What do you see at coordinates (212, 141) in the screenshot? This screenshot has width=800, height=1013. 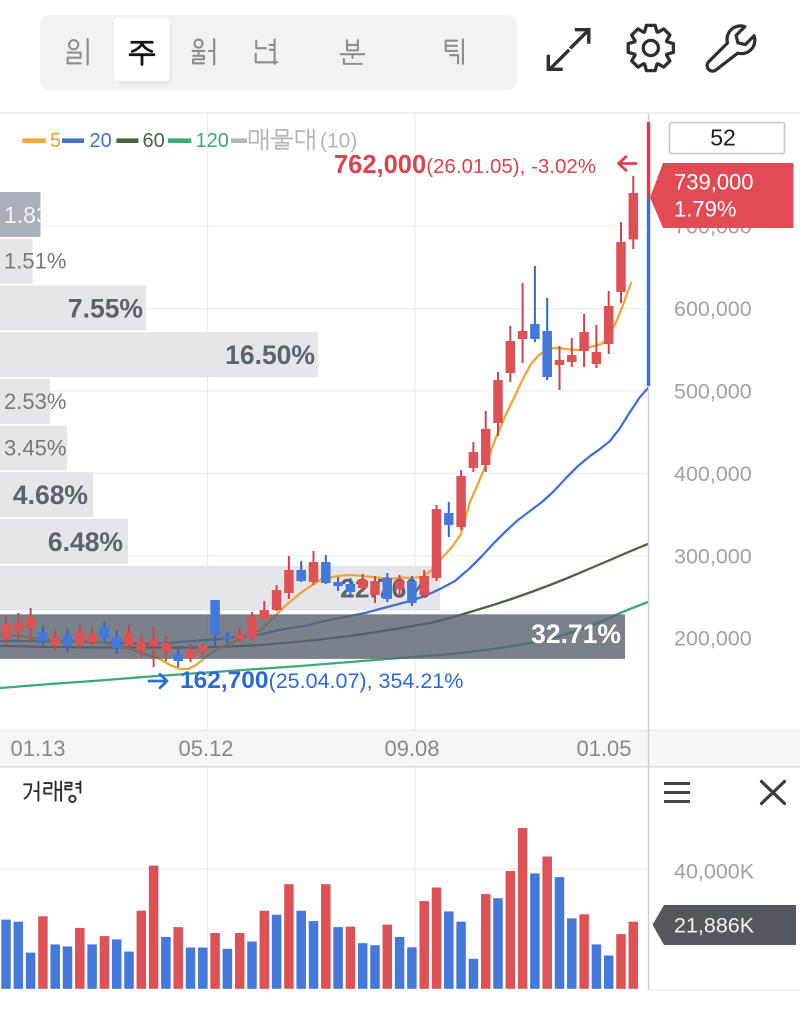 I see `svg-text: 120` at bounding box center [212, 141].